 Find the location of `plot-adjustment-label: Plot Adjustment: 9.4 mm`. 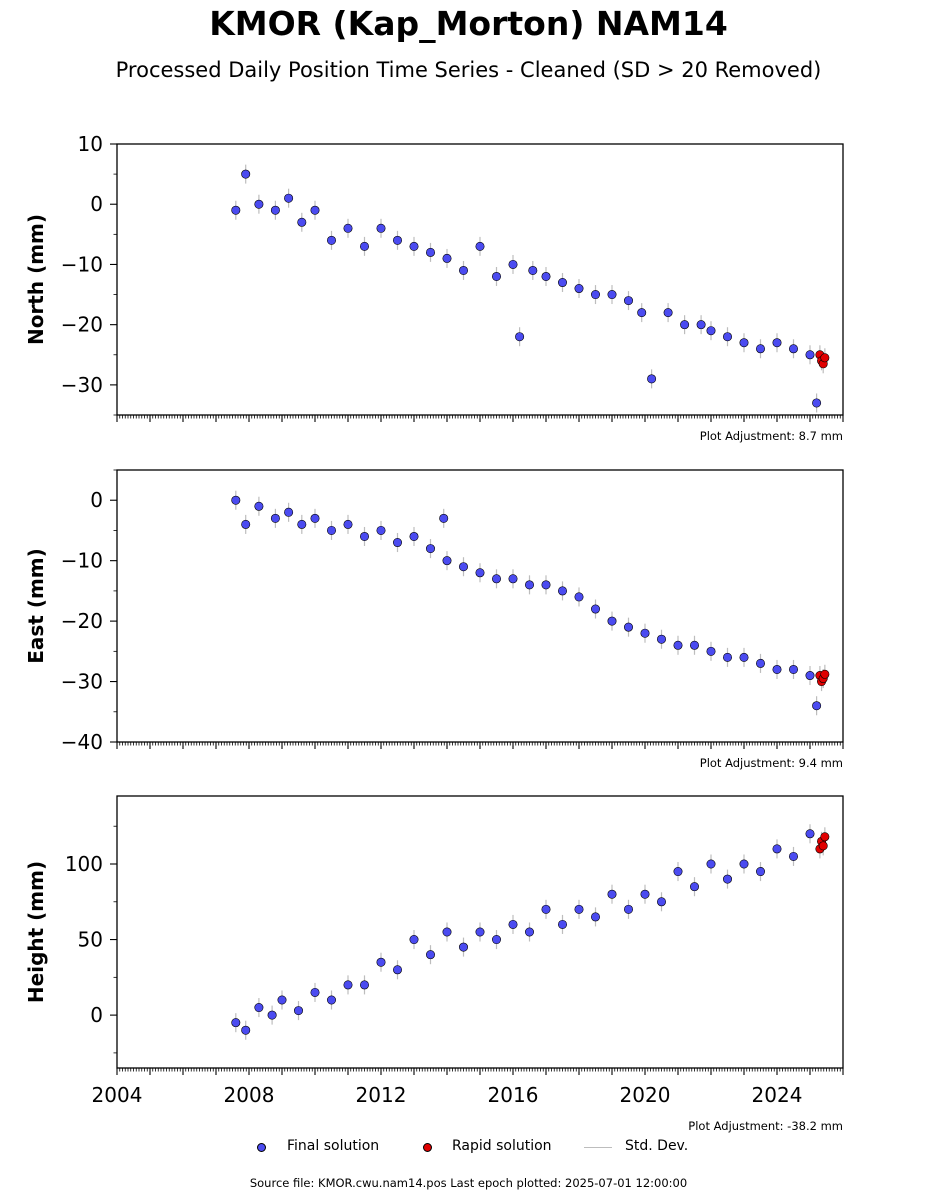

plot-adjustment-label: Plot Adjustment: 9.4 mm is located at coordinates (771, 763).